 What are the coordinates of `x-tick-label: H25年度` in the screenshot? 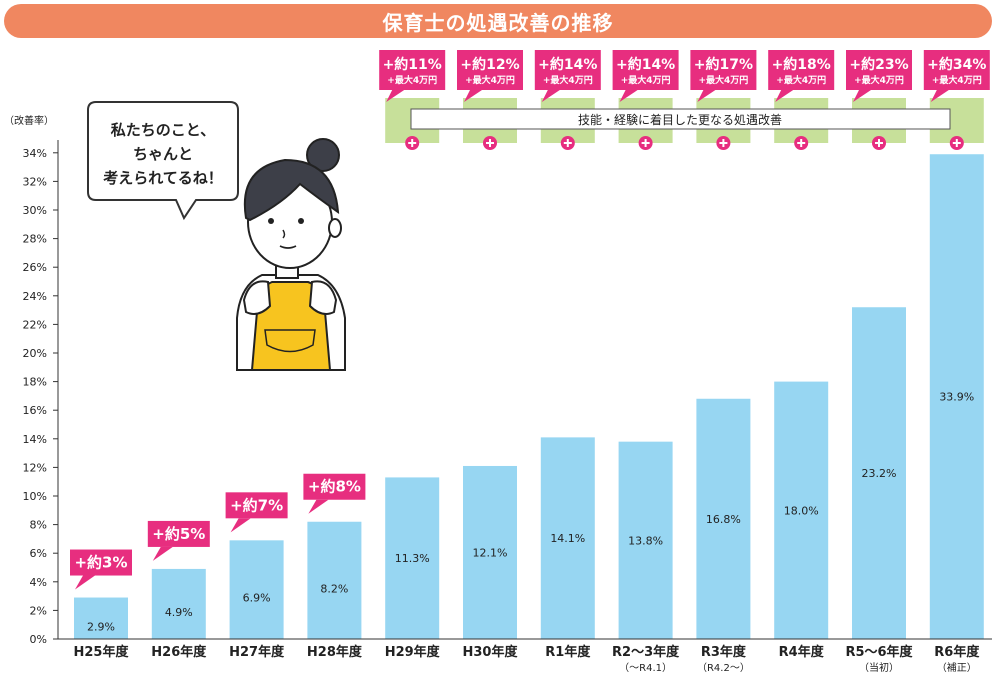 It's located at (102, 652).